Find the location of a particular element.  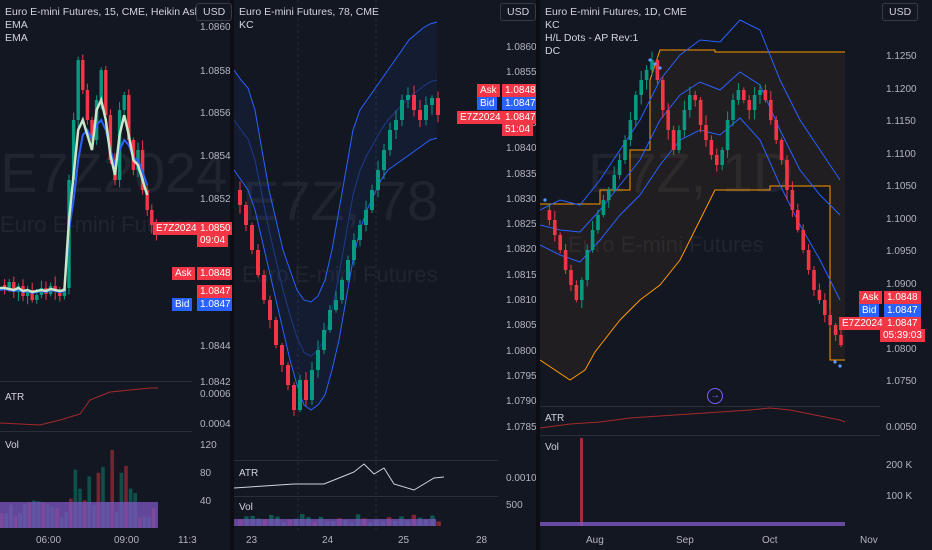

price-label: 1.1250 is located at coordinates (901, 56).